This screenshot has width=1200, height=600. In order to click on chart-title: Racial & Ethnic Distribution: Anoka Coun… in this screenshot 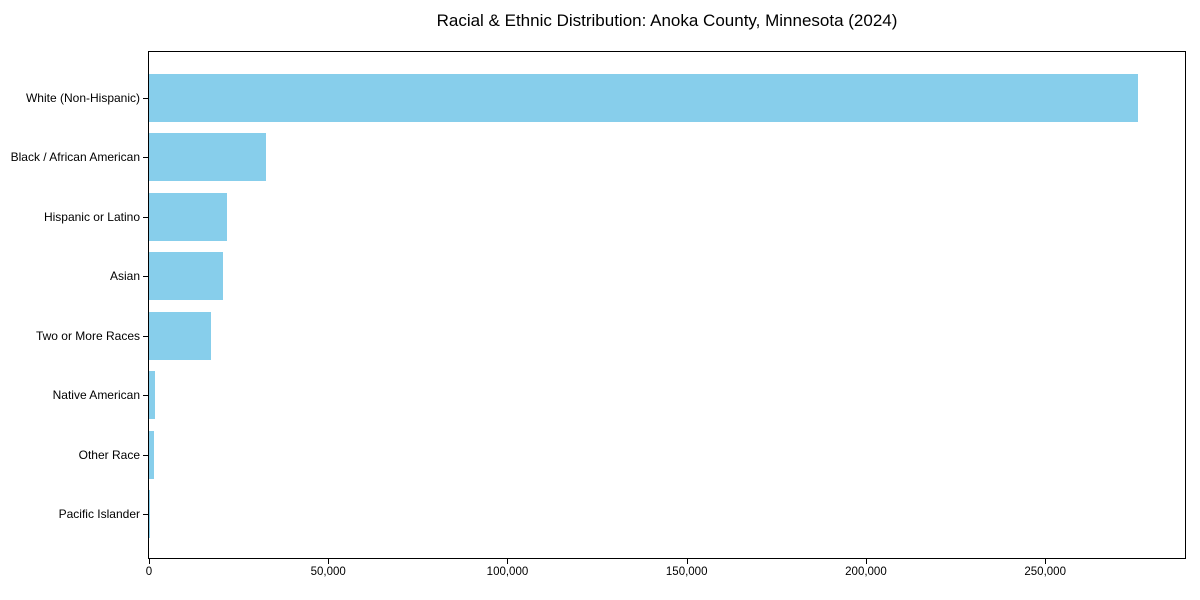, I will do `click(667, 20)`.